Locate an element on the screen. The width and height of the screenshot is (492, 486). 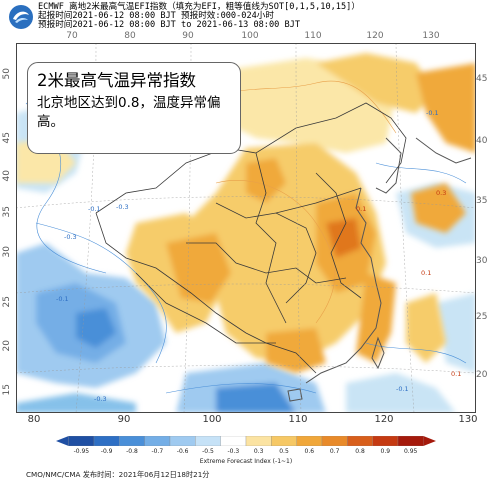
annotation-callout: 2米最高气温异常指数 北京地区达到0.8，温度异常偏高。 is located at coordinates (134, 108).